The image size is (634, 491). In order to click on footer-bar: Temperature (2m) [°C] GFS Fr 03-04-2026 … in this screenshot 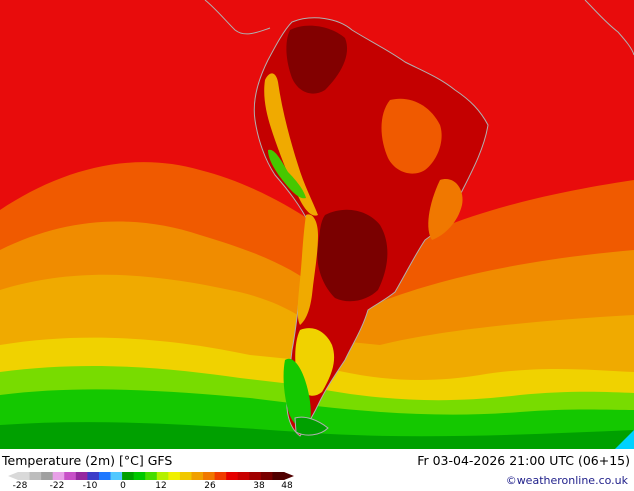, I will do `click(317, 469)`.